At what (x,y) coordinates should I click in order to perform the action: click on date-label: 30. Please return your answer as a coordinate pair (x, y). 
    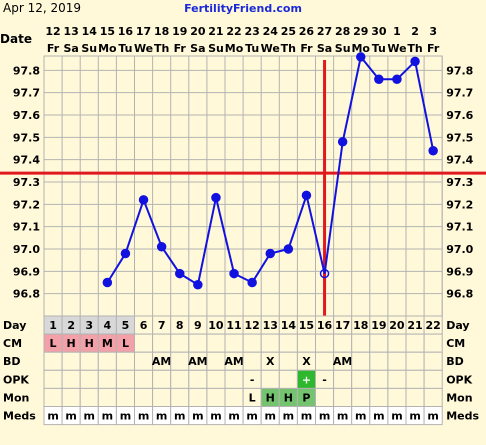
    Looking at the image, I should click on (379, 31).